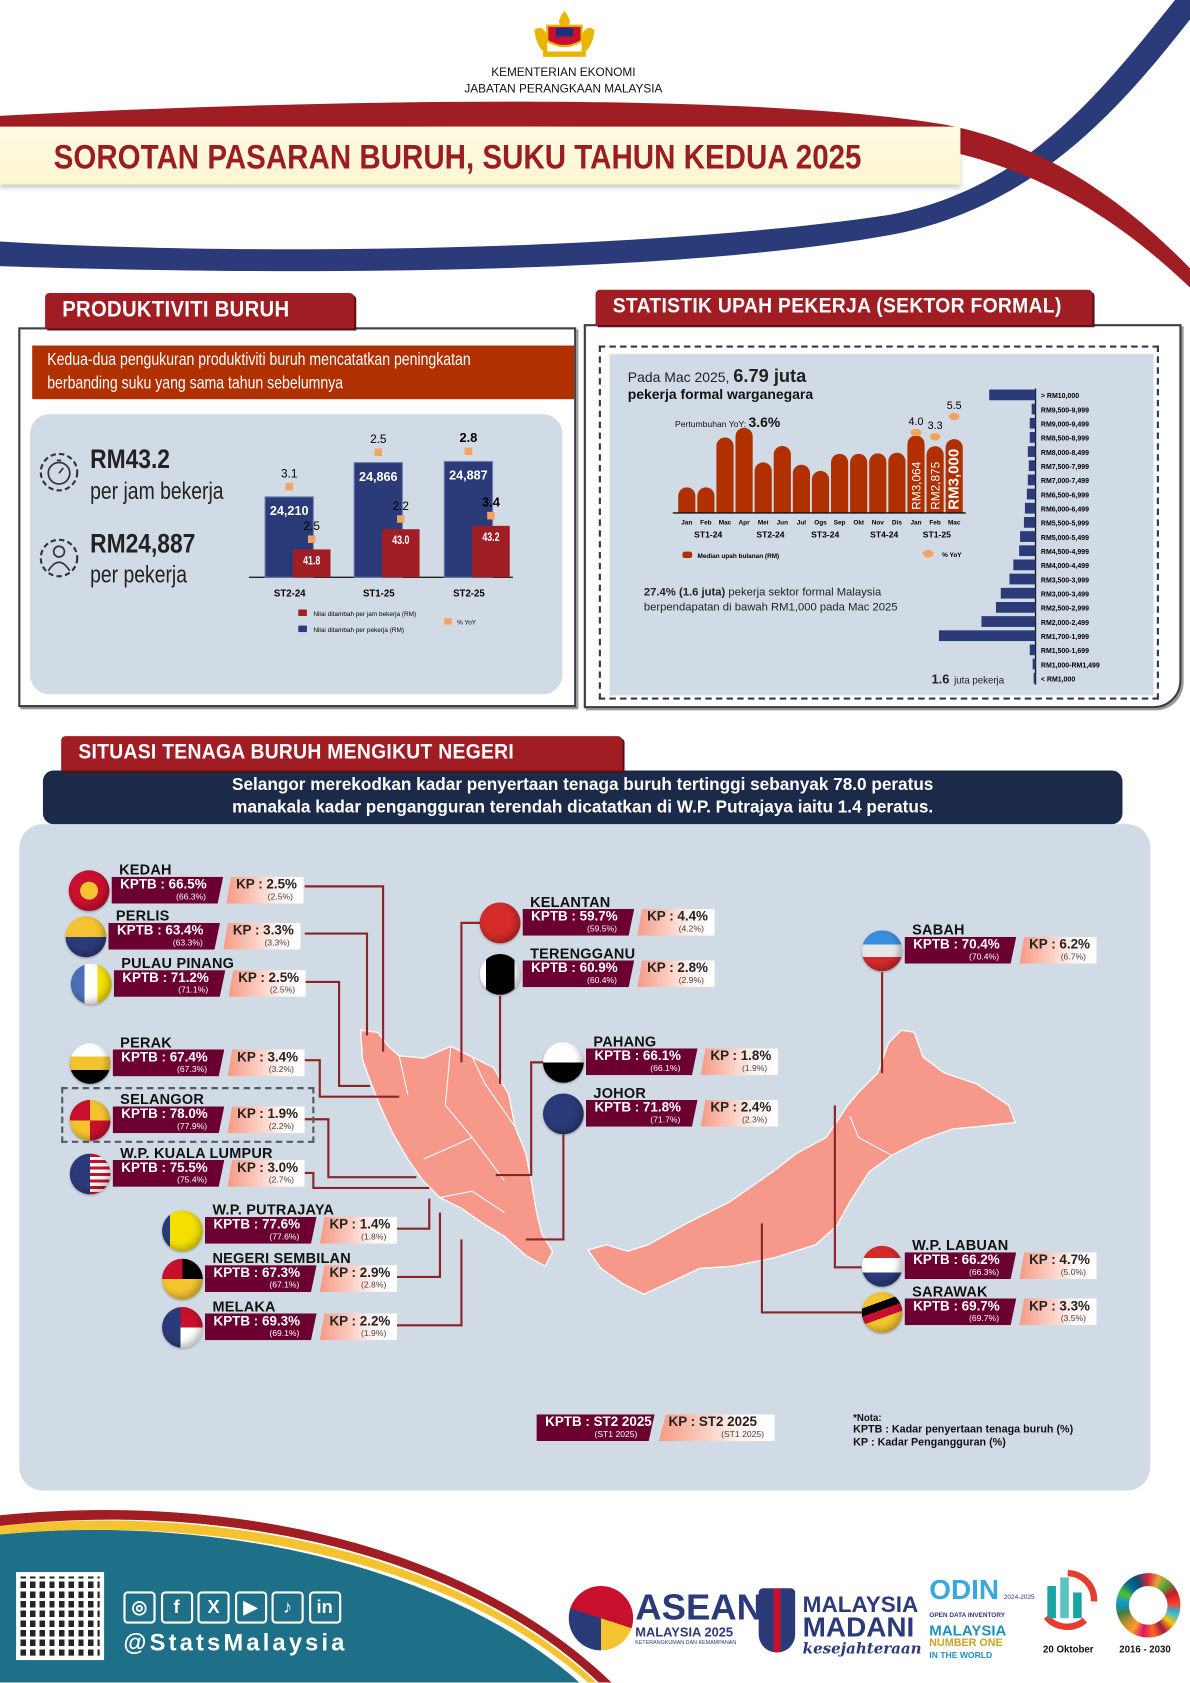 The image size is (1190, 1683). What do you see at coordinates (176, 1607) in the screenshot?
I see `facebook-icon: f` at bounding box center [176, 1607].